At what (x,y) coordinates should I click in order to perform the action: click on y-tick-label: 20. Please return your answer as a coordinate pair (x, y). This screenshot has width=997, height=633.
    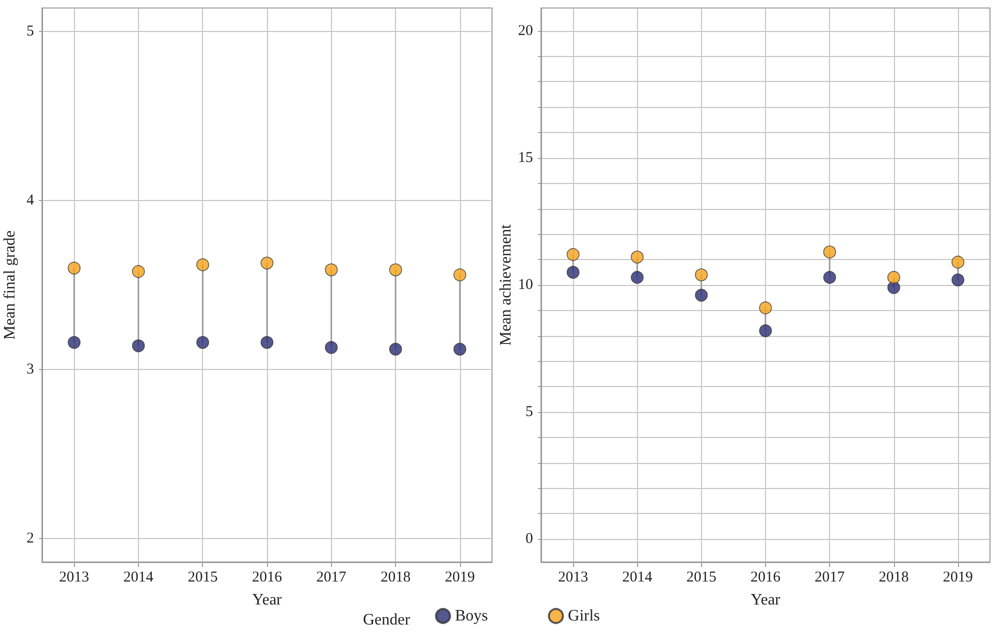
    Looking at the image, I should click on (525, 30).